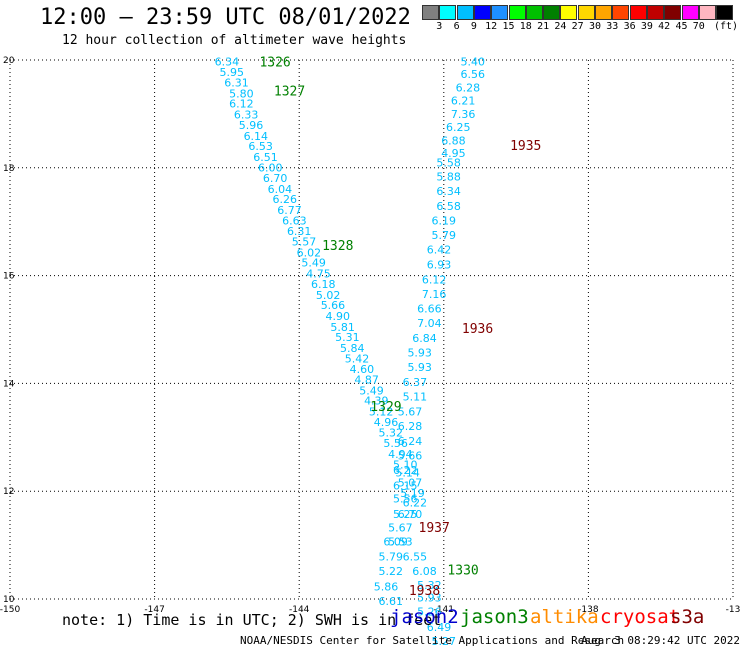  What do you see at coordinates (453, 153) in the screenshot?
I see `data-point-s3a: 4.95` at bounding box center [453, 153].